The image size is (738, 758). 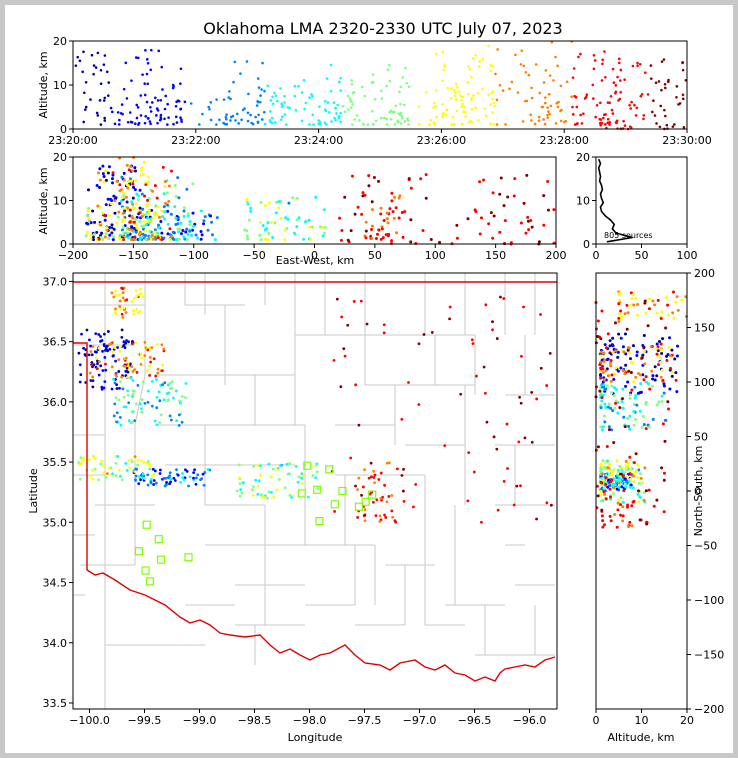 I want to click on map-ylabel: Latitude, so click(x=33, y=491).